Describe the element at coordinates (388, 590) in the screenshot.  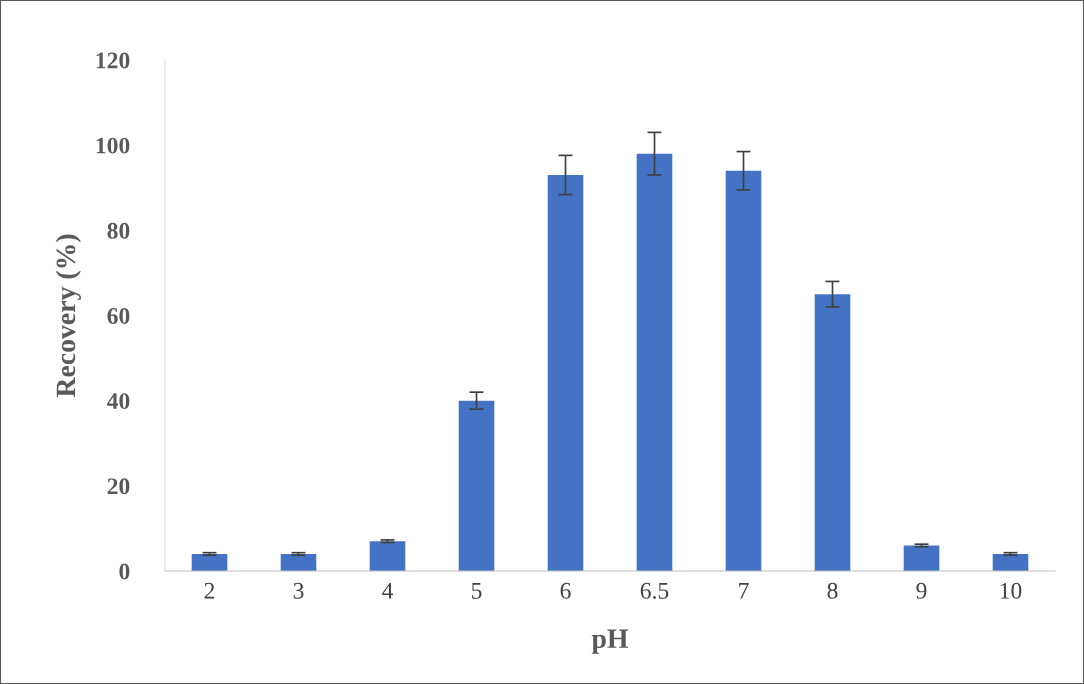
I see `x-tick-label: 4` at that location.